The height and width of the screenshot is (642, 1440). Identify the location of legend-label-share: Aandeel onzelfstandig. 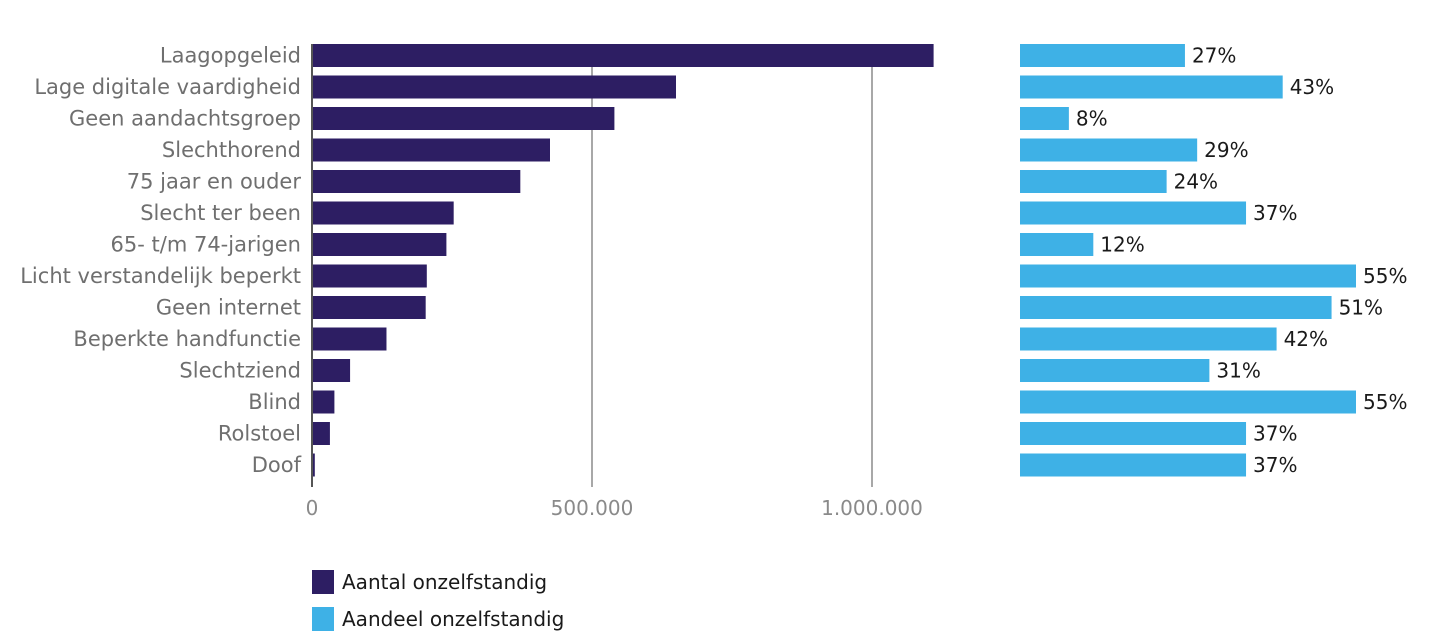
(453, 619).